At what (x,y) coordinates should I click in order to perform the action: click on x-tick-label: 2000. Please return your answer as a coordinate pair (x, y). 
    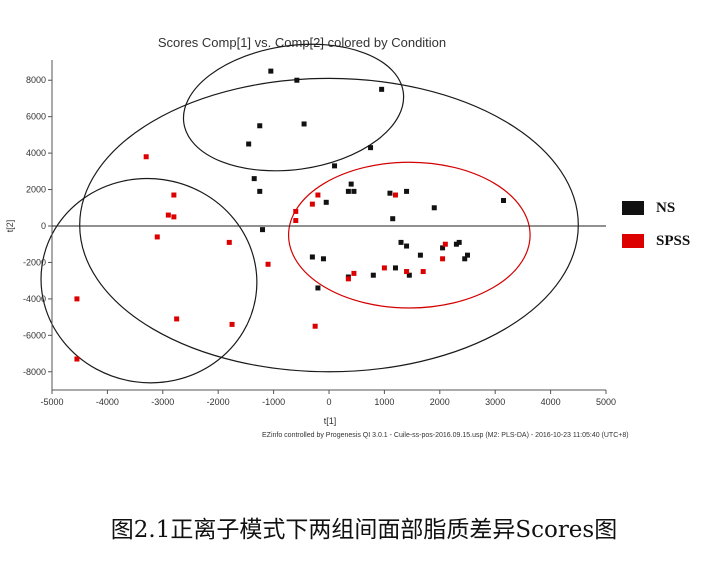
    Looking at the image, I should click on (440, 402).